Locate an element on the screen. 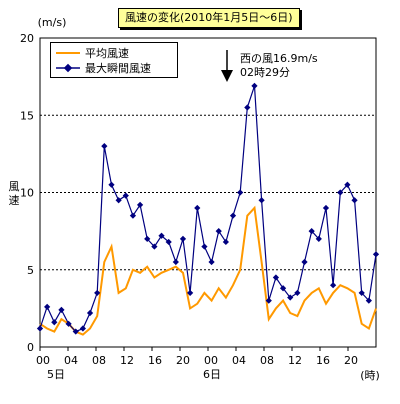 Image resolution: width=400 pixels, height=404 pixels. legend-label-average: 平均風速 is located at coordinates (107, 53).